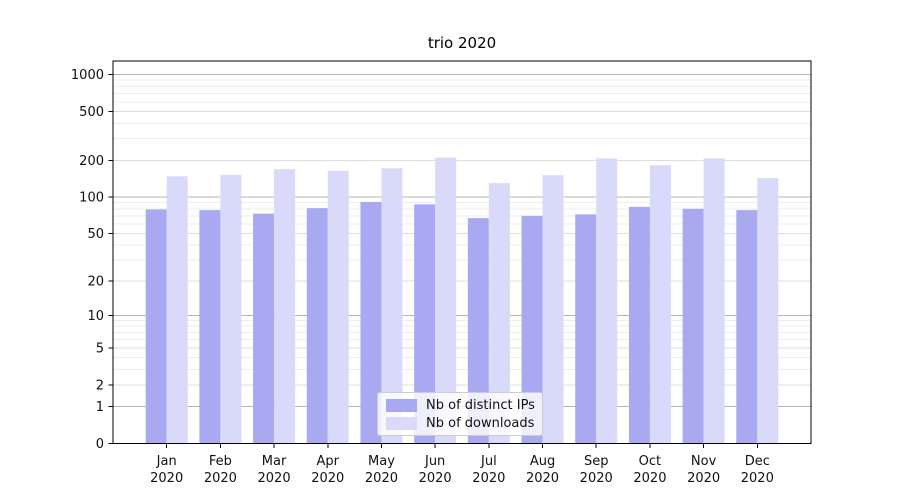  Describe the element at coordinates (100, 407) in the screenshot. I see `y-tick-label: 1` at that location.